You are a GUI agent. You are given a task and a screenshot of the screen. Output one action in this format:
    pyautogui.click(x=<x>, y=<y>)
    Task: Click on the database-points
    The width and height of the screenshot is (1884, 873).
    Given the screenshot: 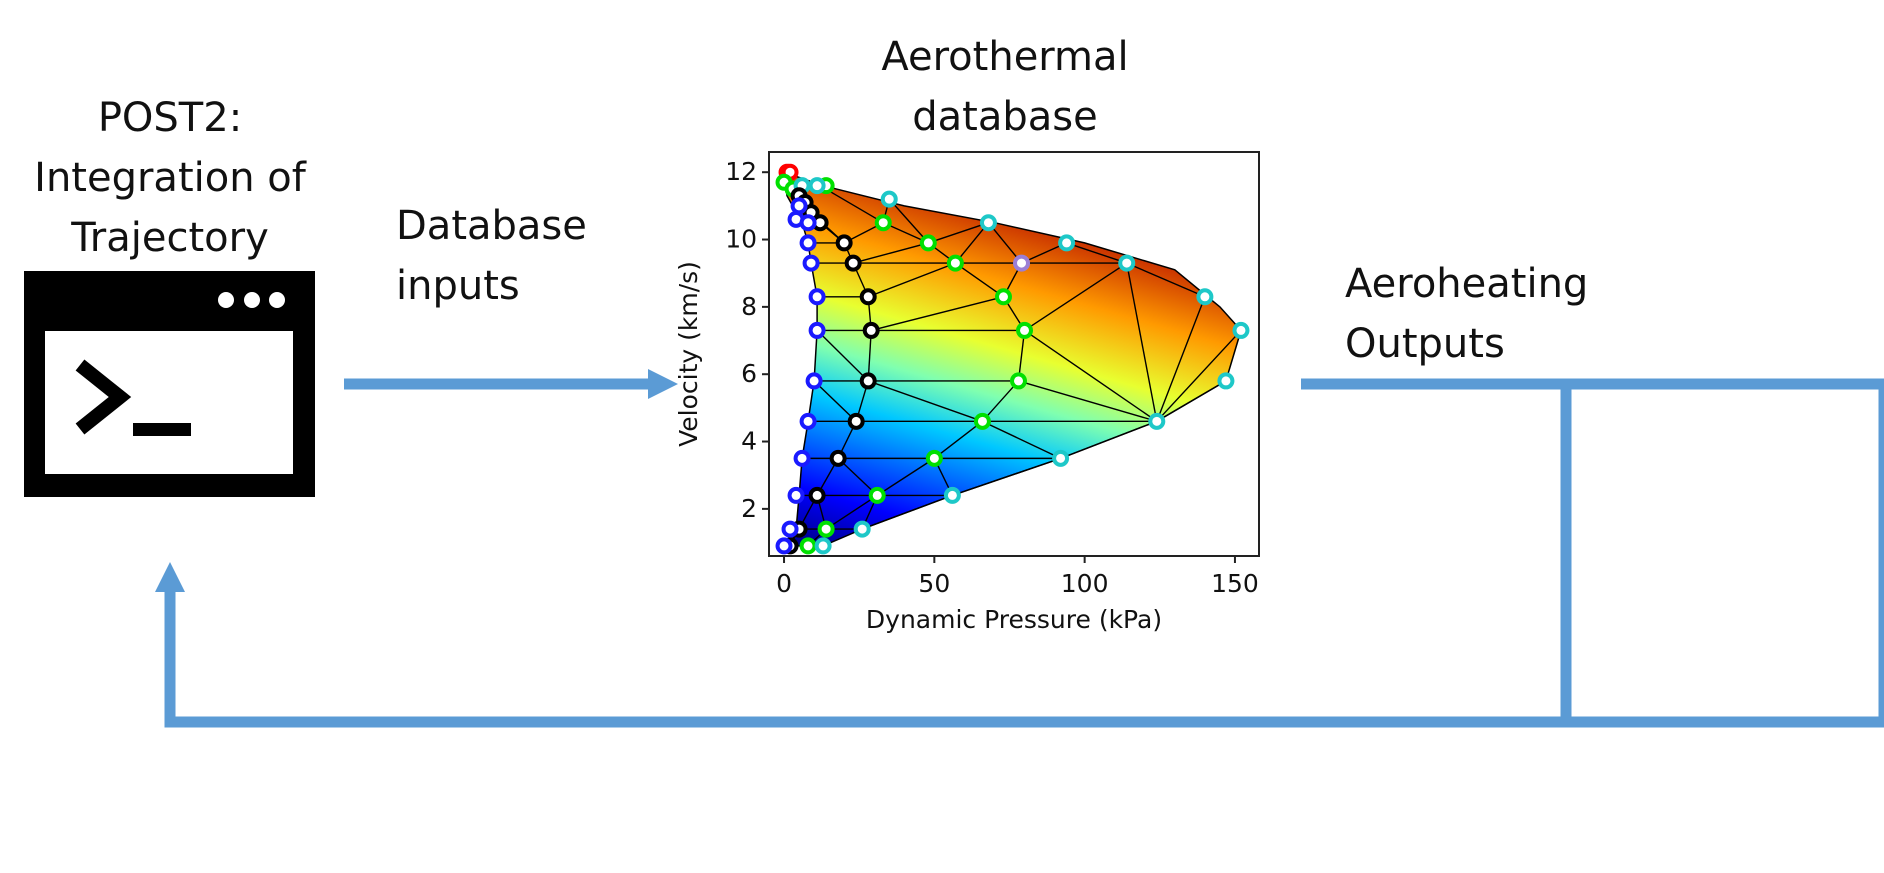 What is the action you would take?
    pyautogui.click(x=1012, y=359)
    